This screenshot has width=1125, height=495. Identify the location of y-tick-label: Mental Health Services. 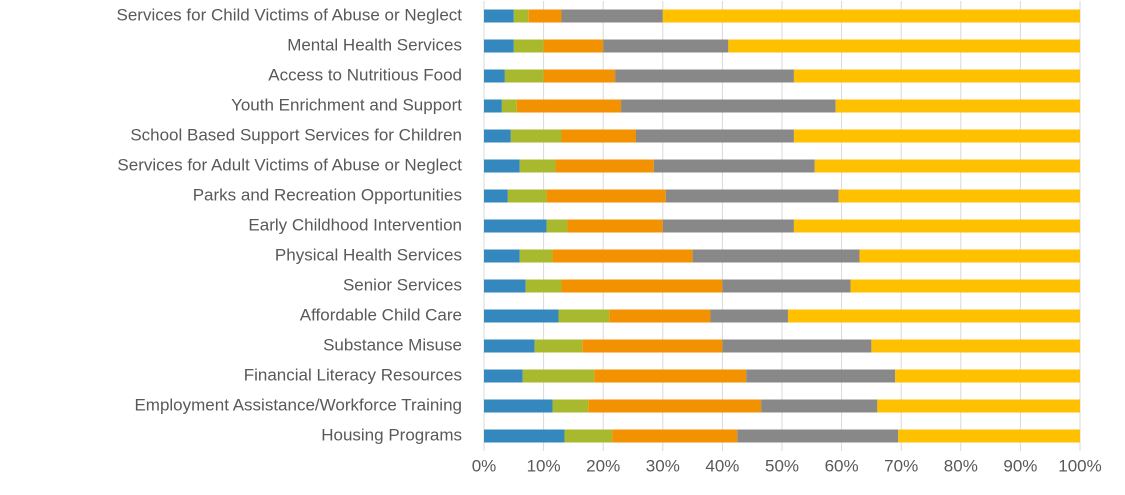
(374, 44).